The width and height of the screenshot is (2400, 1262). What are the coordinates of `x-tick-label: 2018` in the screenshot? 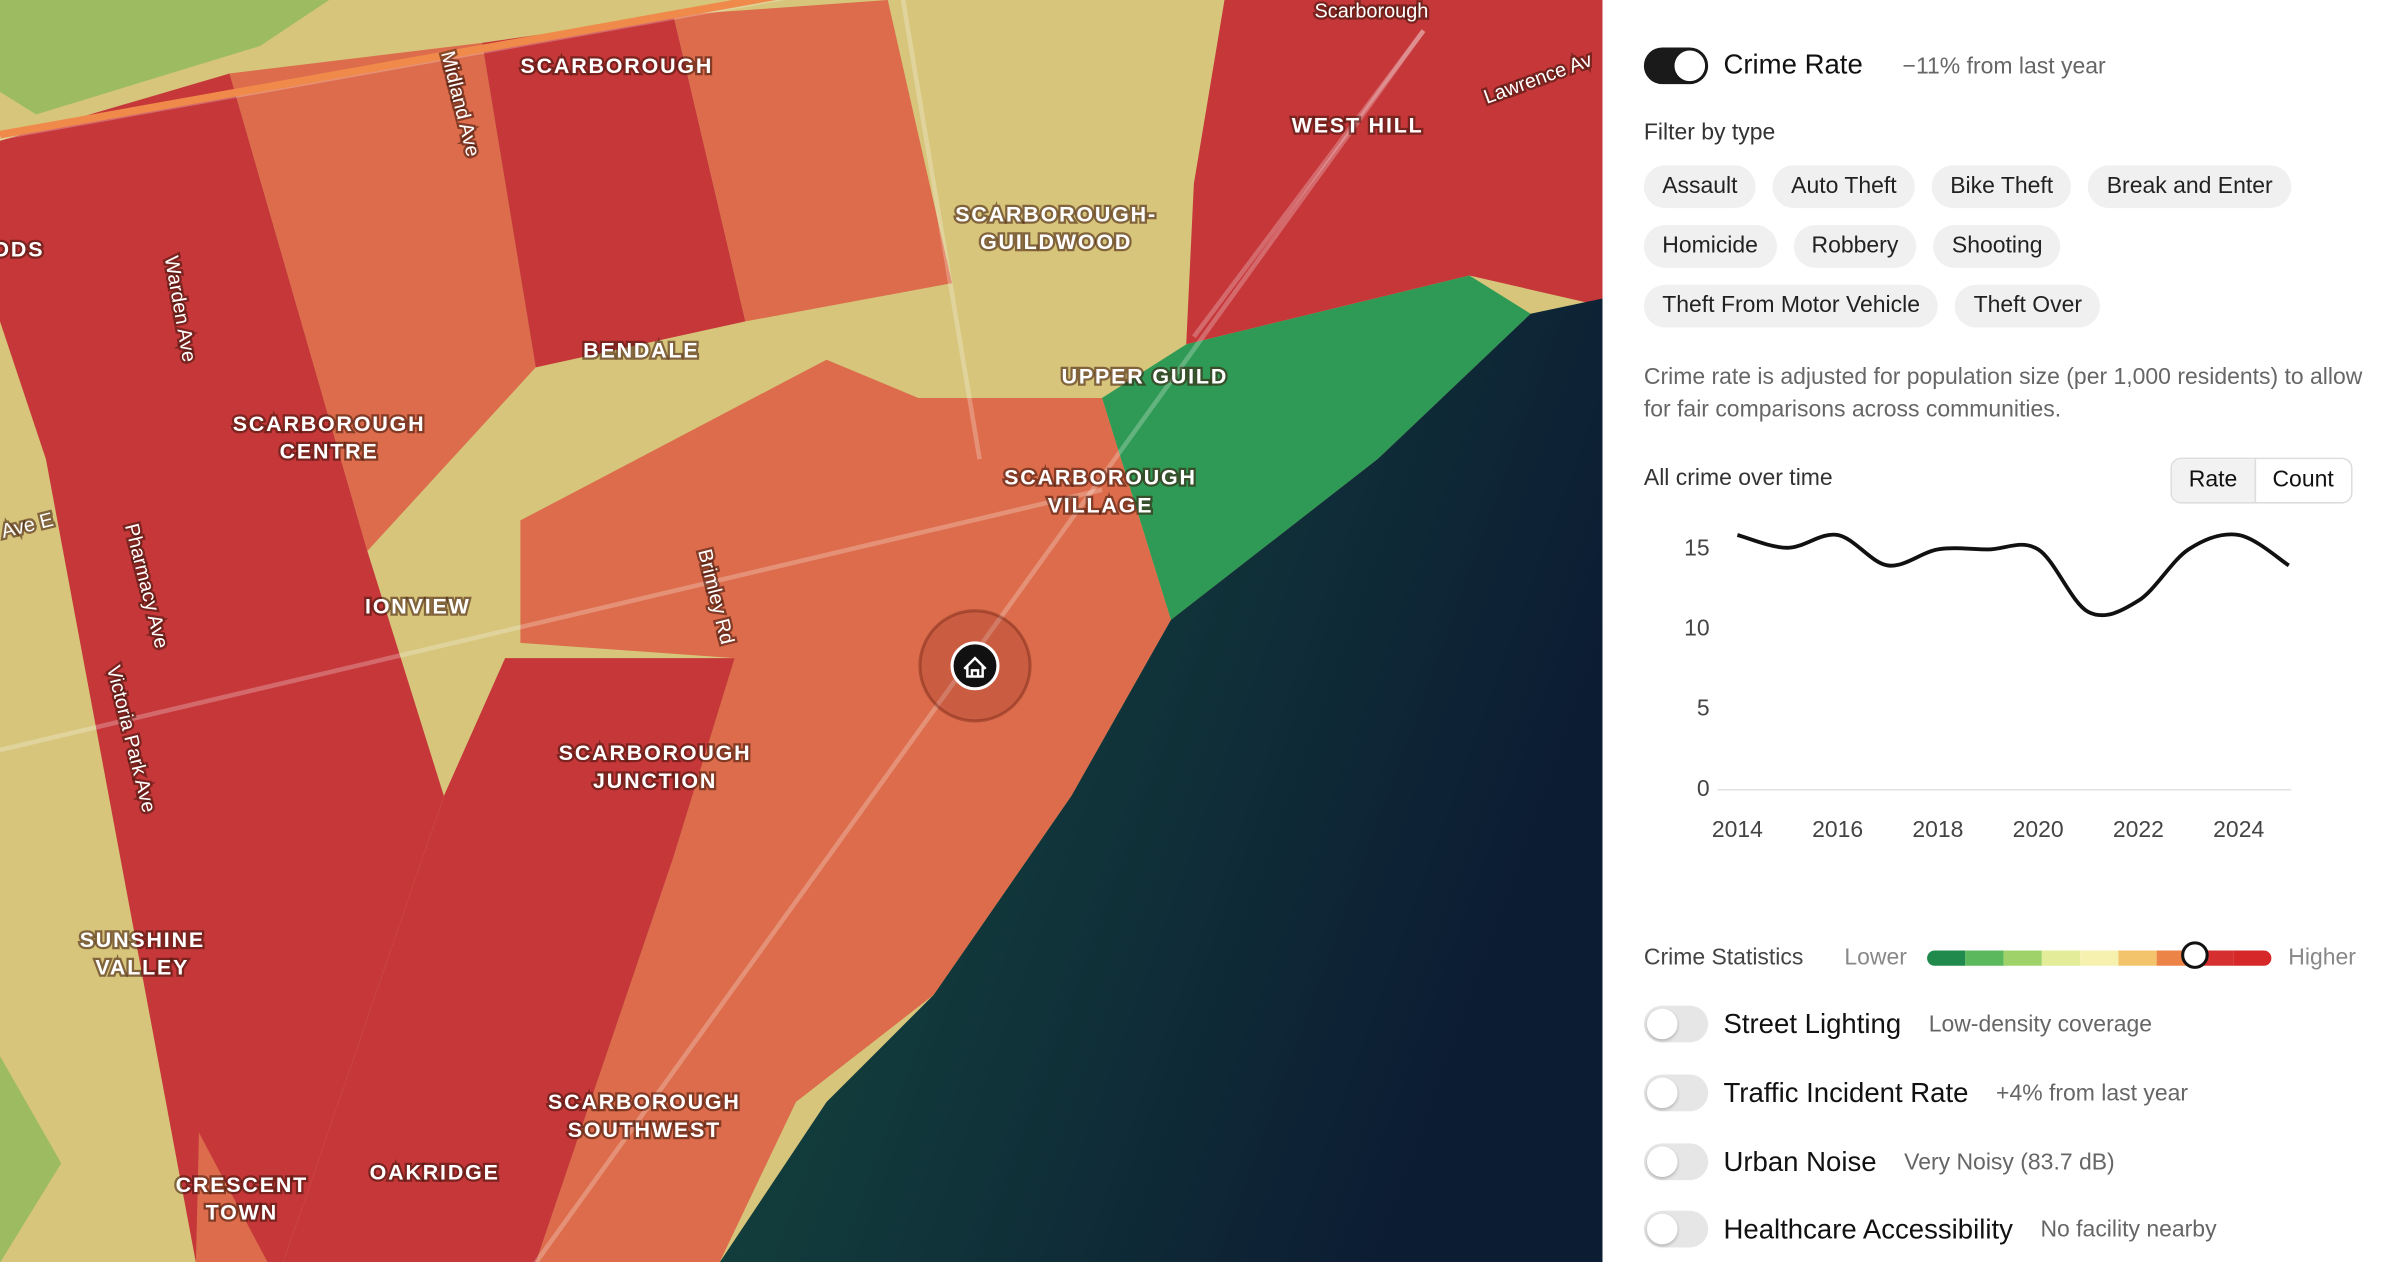 It's located at (1937, 829).